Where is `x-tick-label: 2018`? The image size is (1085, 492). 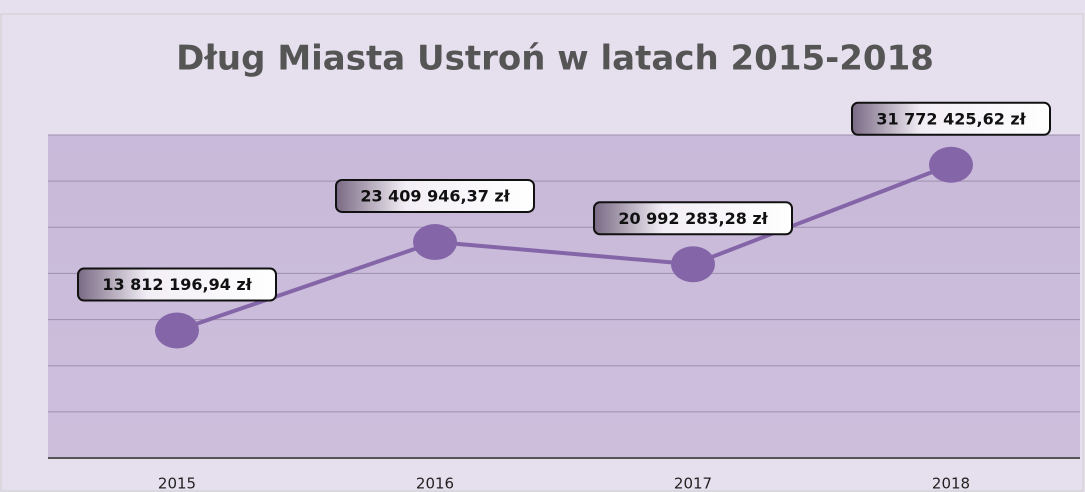 x-tick-label: 2018 is located at coordinates (951, 483).